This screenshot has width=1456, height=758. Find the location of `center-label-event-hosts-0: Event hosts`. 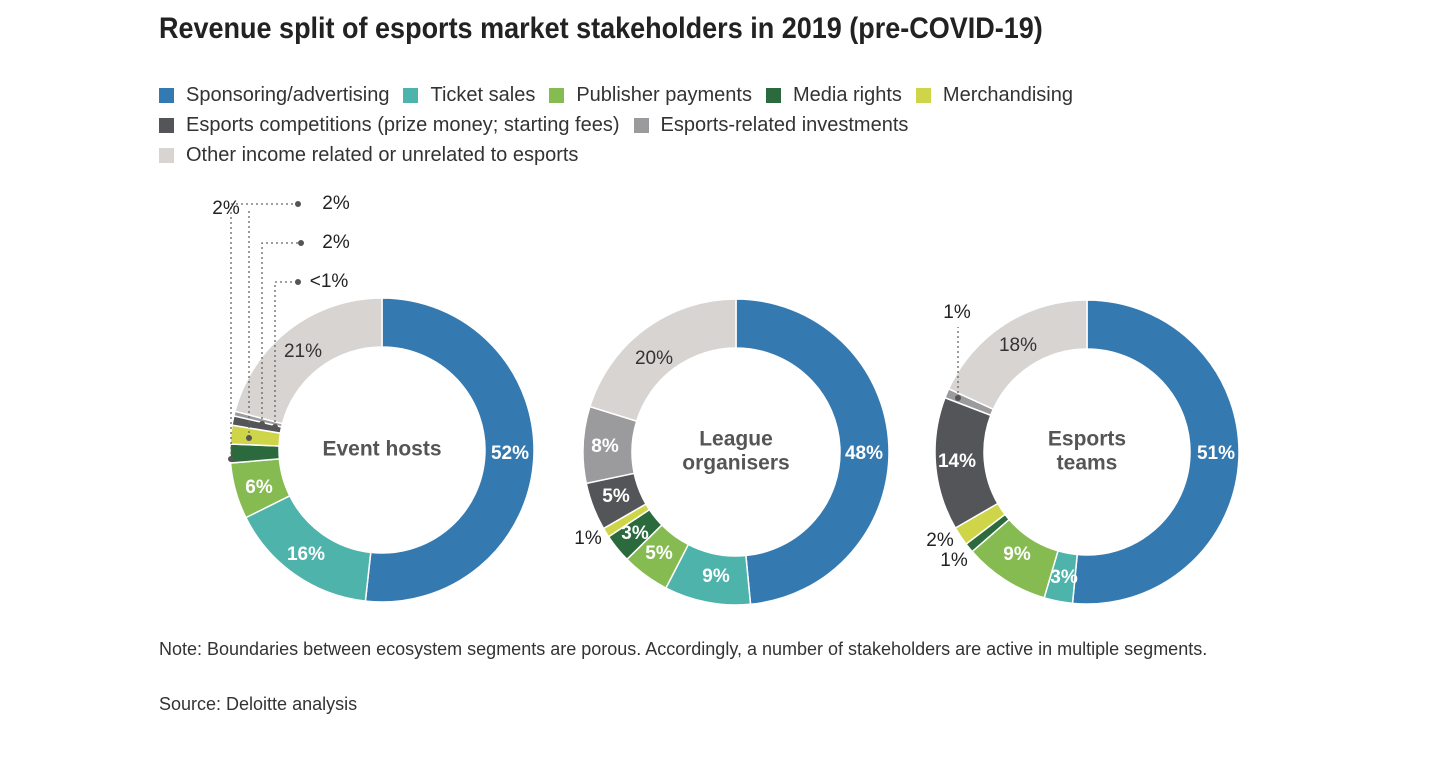

center-label-event-hosts-0: Event hosts is located at coordinates (381, 449).